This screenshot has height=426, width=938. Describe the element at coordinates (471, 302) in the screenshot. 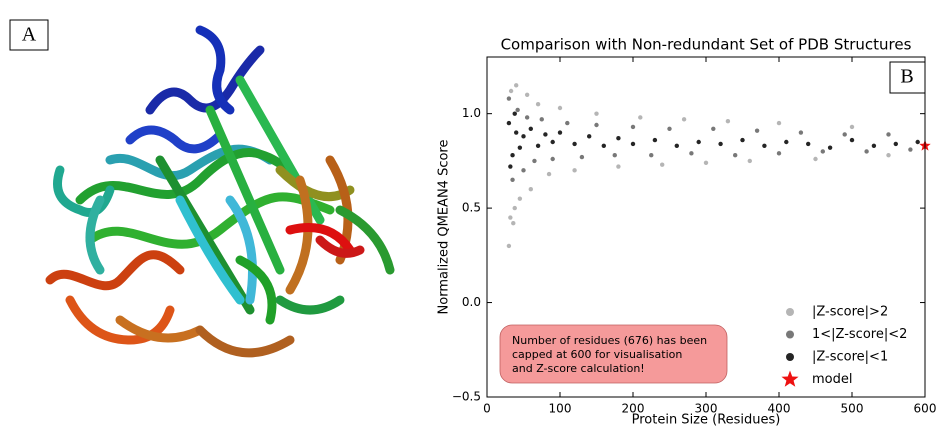

I see `y-tick-label: 0.0` at that location.